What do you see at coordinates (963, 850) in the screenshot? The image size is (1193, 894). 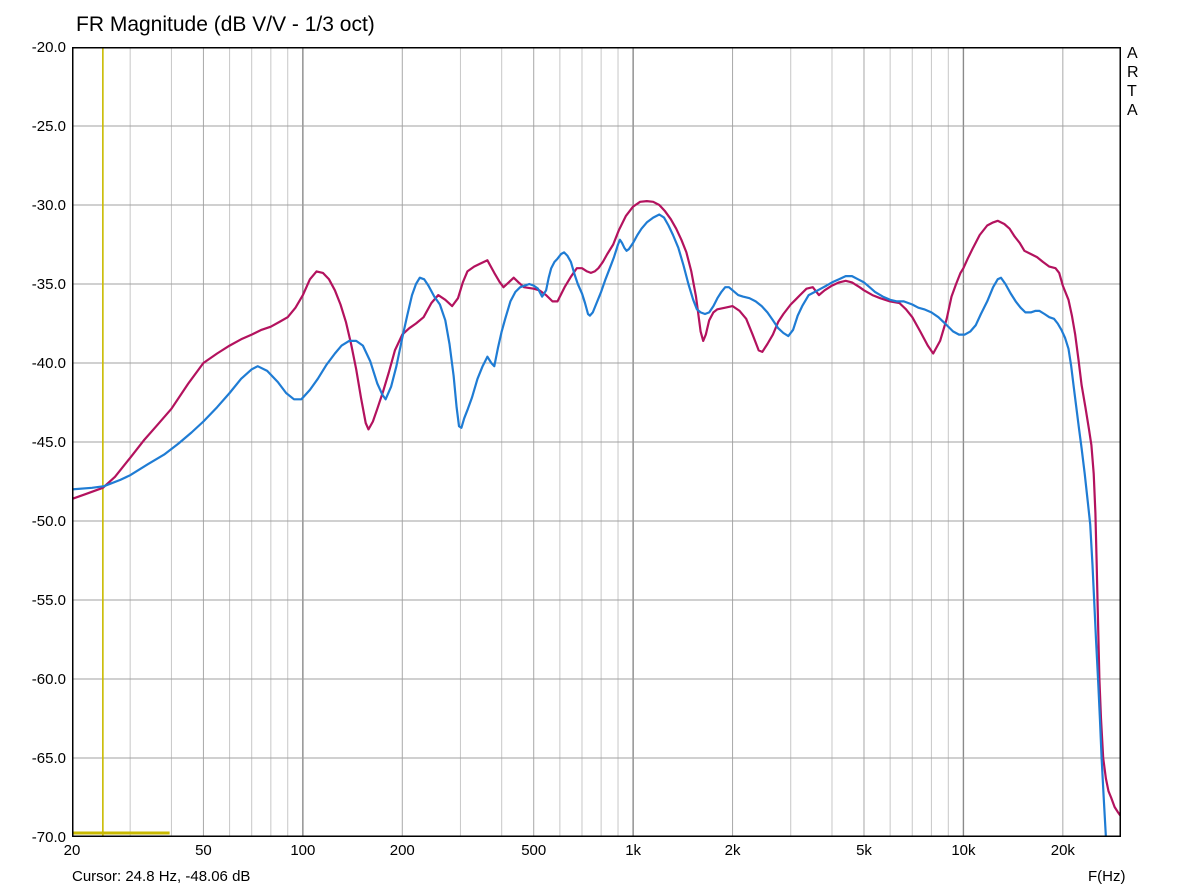 I see `x-tick-label: 10k` at bounding box center [963, 850].